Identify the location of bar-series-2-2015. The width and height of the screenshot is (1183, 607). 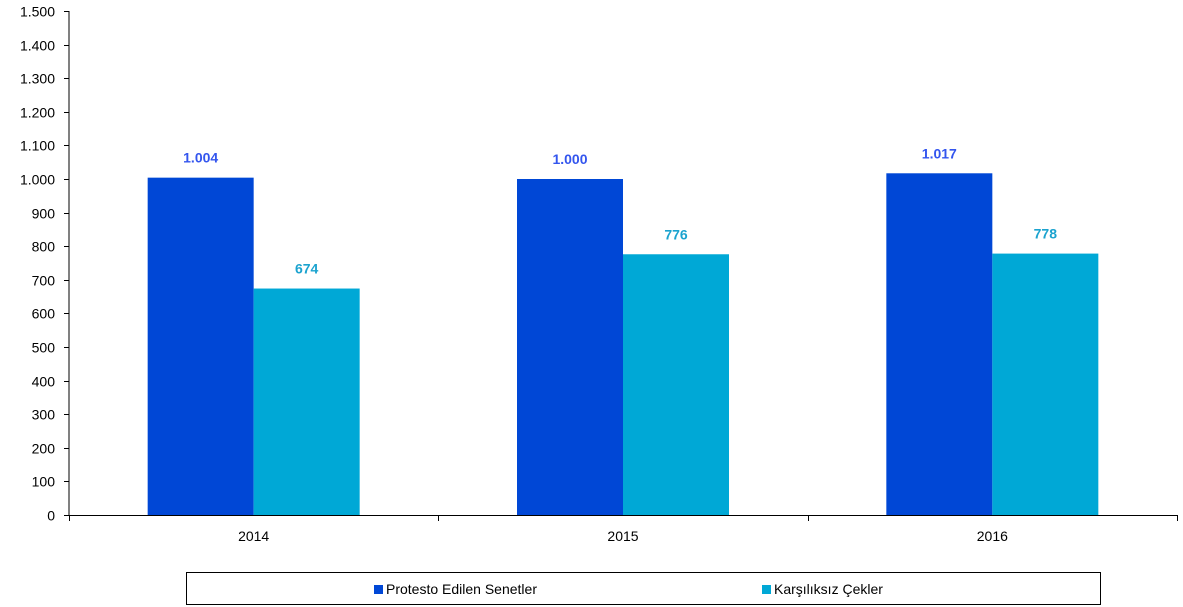
(676, 384).